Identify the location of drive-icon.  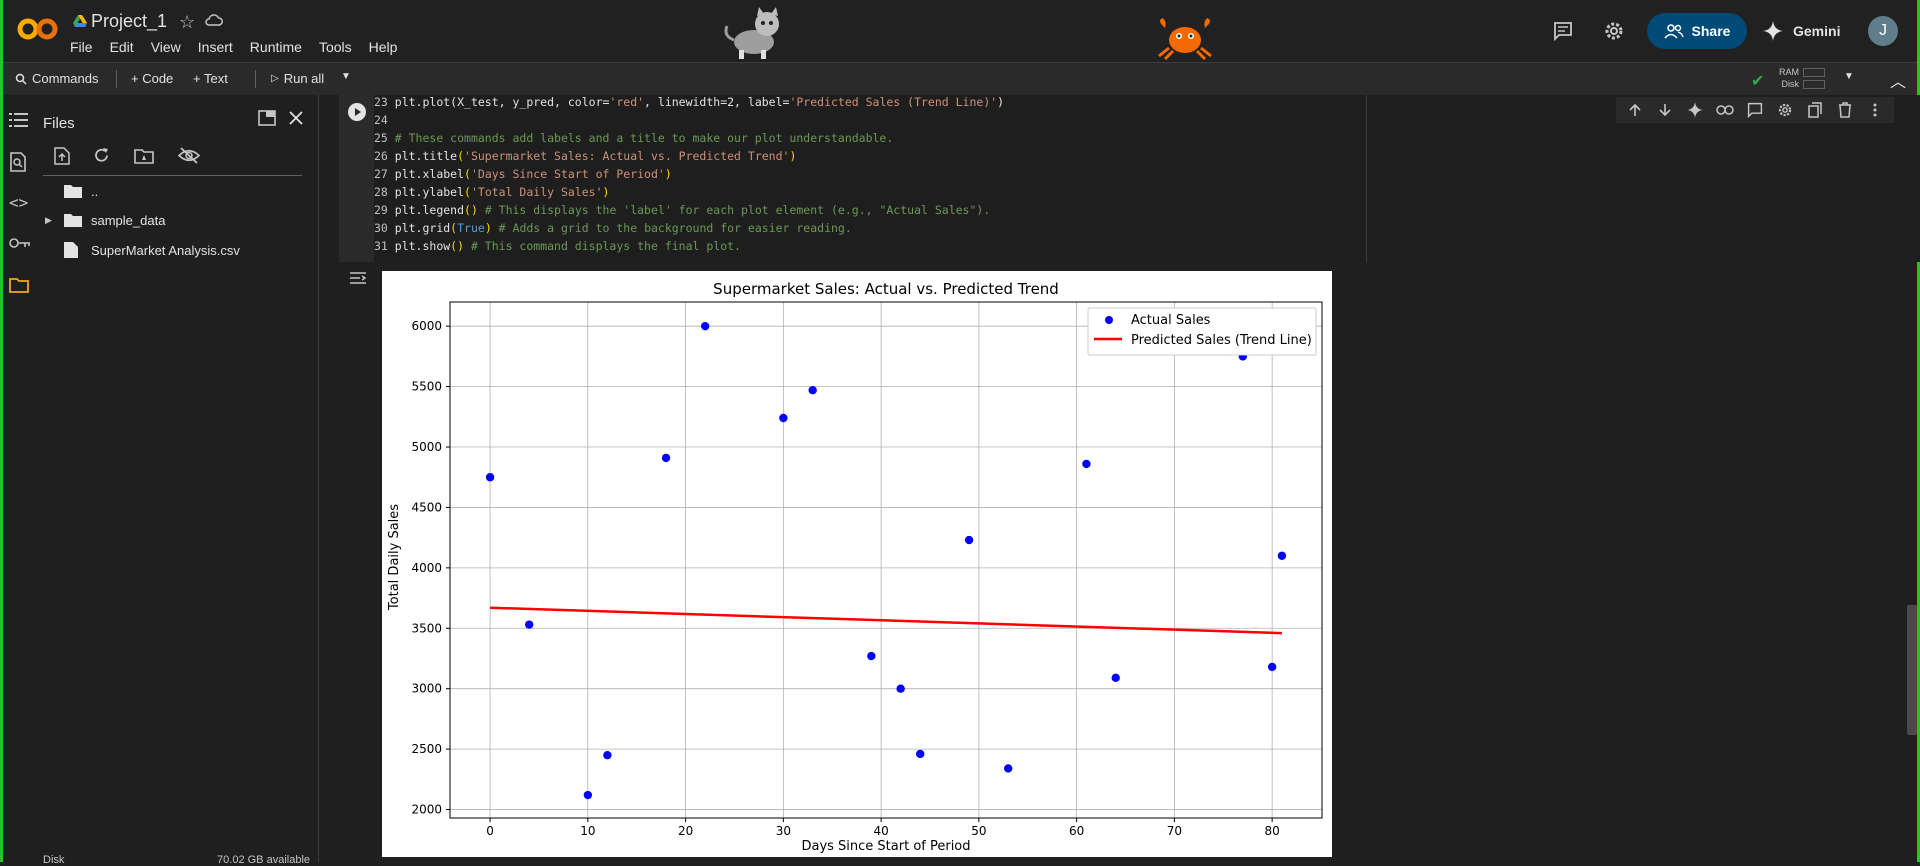
(80, 21).